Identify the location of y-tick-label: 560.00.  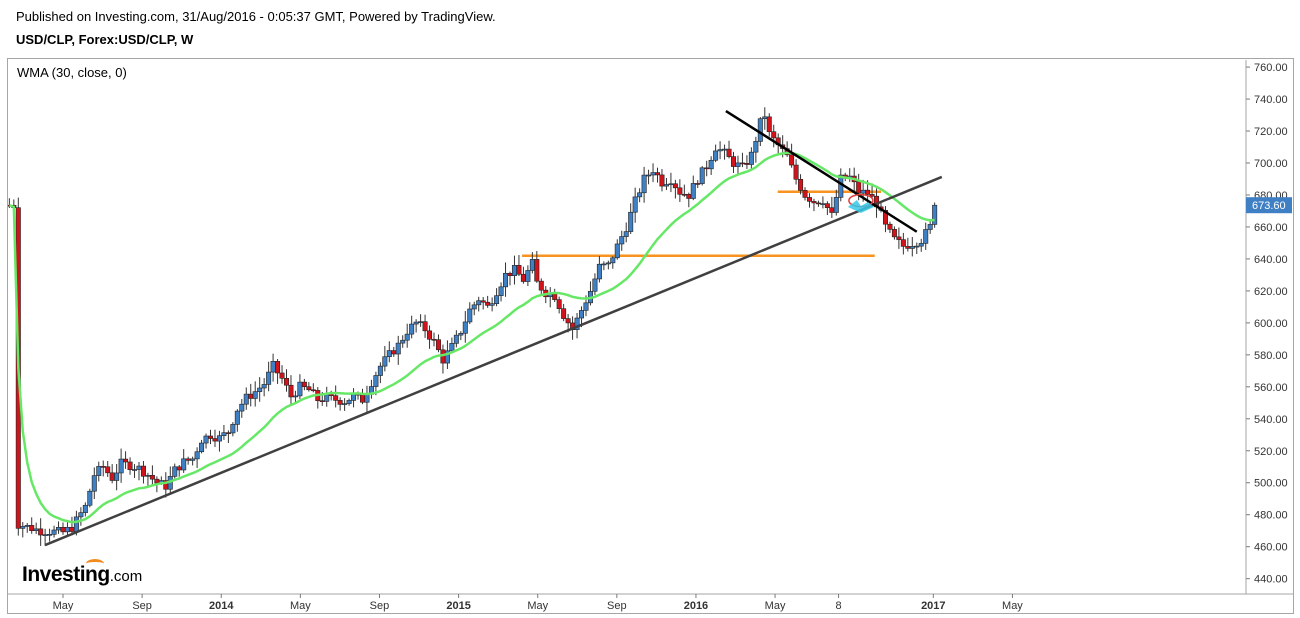
(1271, 388).